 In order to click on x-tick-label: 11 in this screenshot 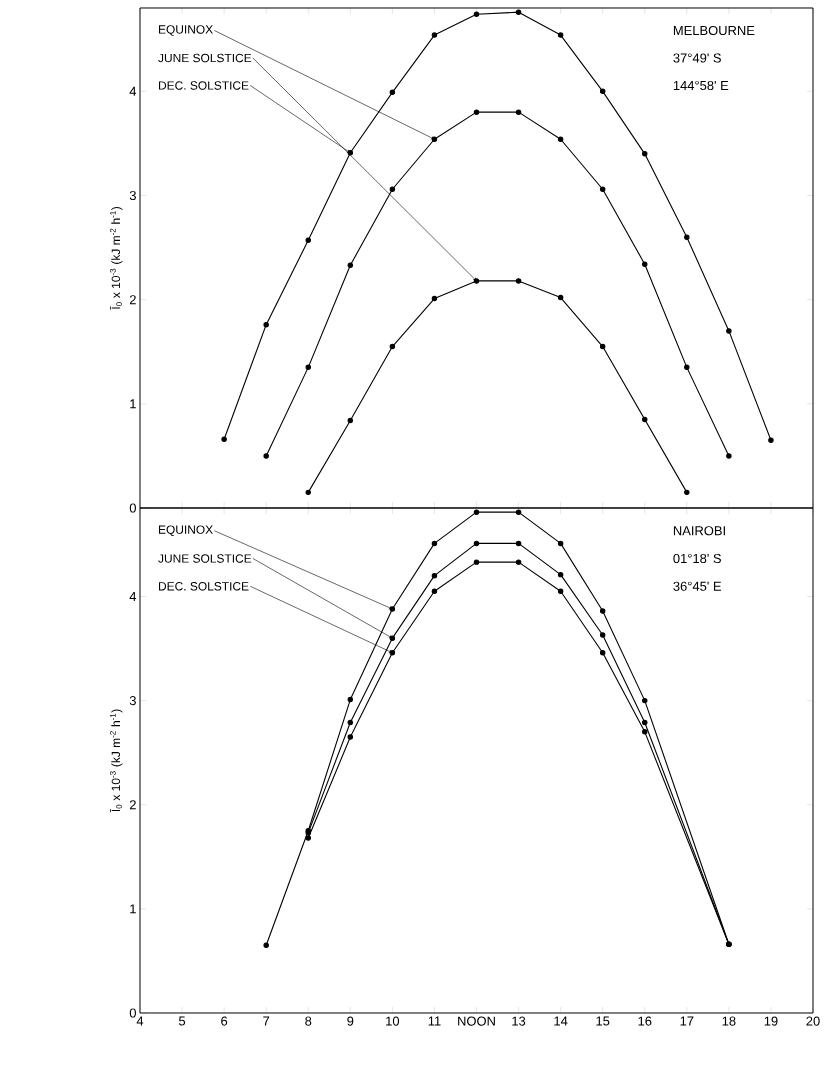, I will do `click(434, 1021)`.